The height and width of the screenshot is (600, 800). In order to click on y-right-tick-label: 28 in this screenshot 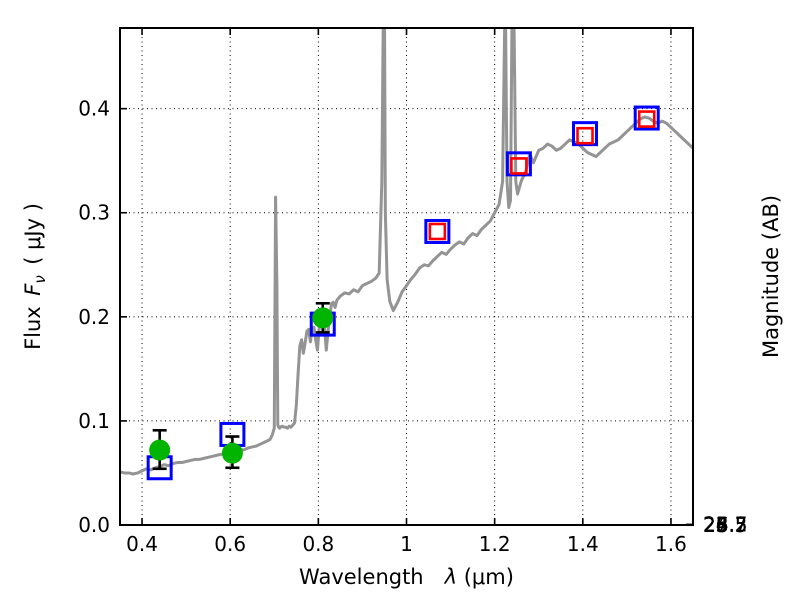, I will do `click(715, 525)`.